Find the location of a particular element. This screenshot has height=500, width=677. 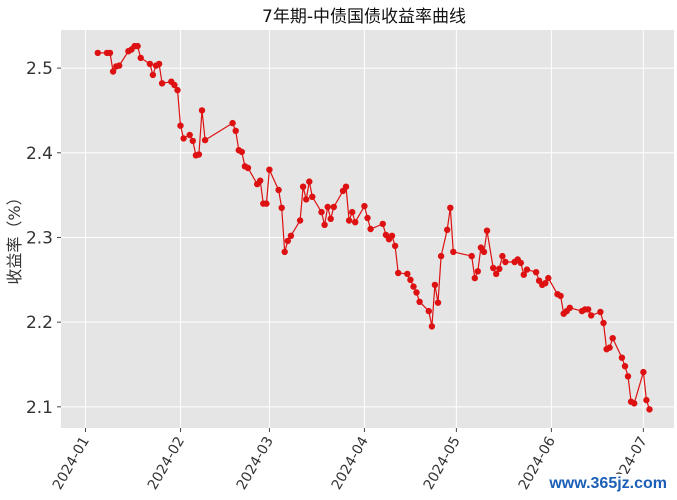

x-tick-label: 2024-04 is located at coordinates (350, 463).